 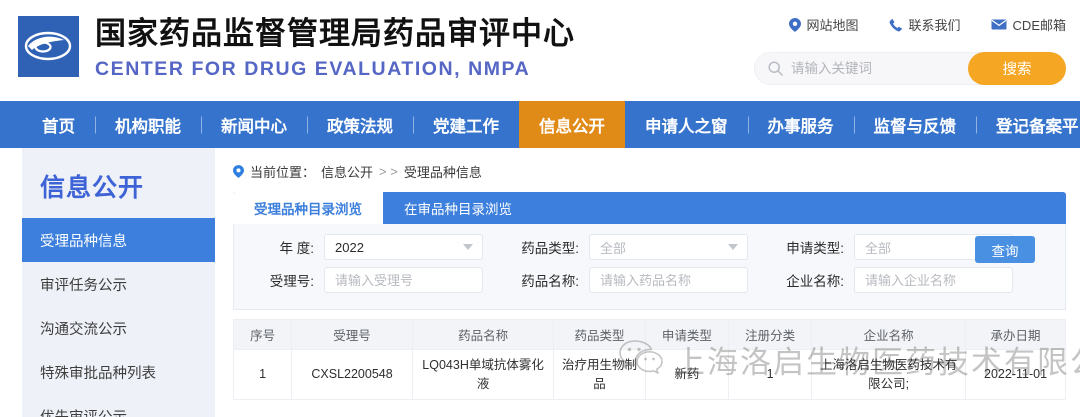 What do you see at coordinates (934, 25) in the screenshot?
I see `utility-link-label: 联系我们` at bounding box center [934, 25].